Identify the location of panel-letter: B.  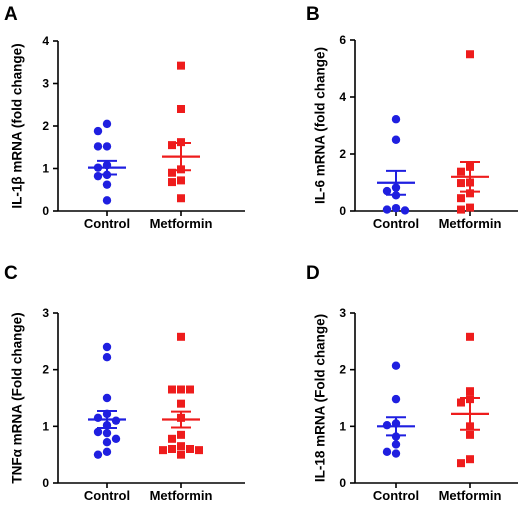
(313, 14).